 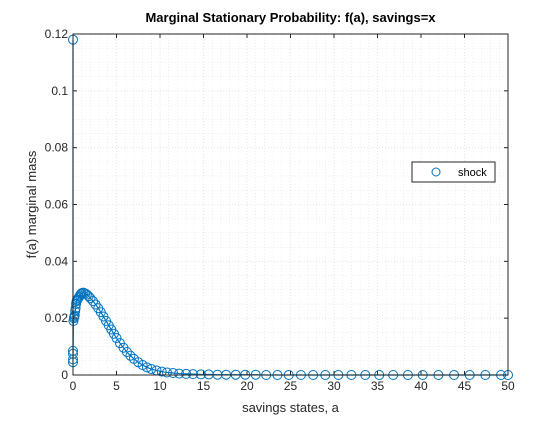 What do you see at coordinates (472, 173) in the screenshot?
I see `legend-entry-label: shock` at bounding box center [472, 173].